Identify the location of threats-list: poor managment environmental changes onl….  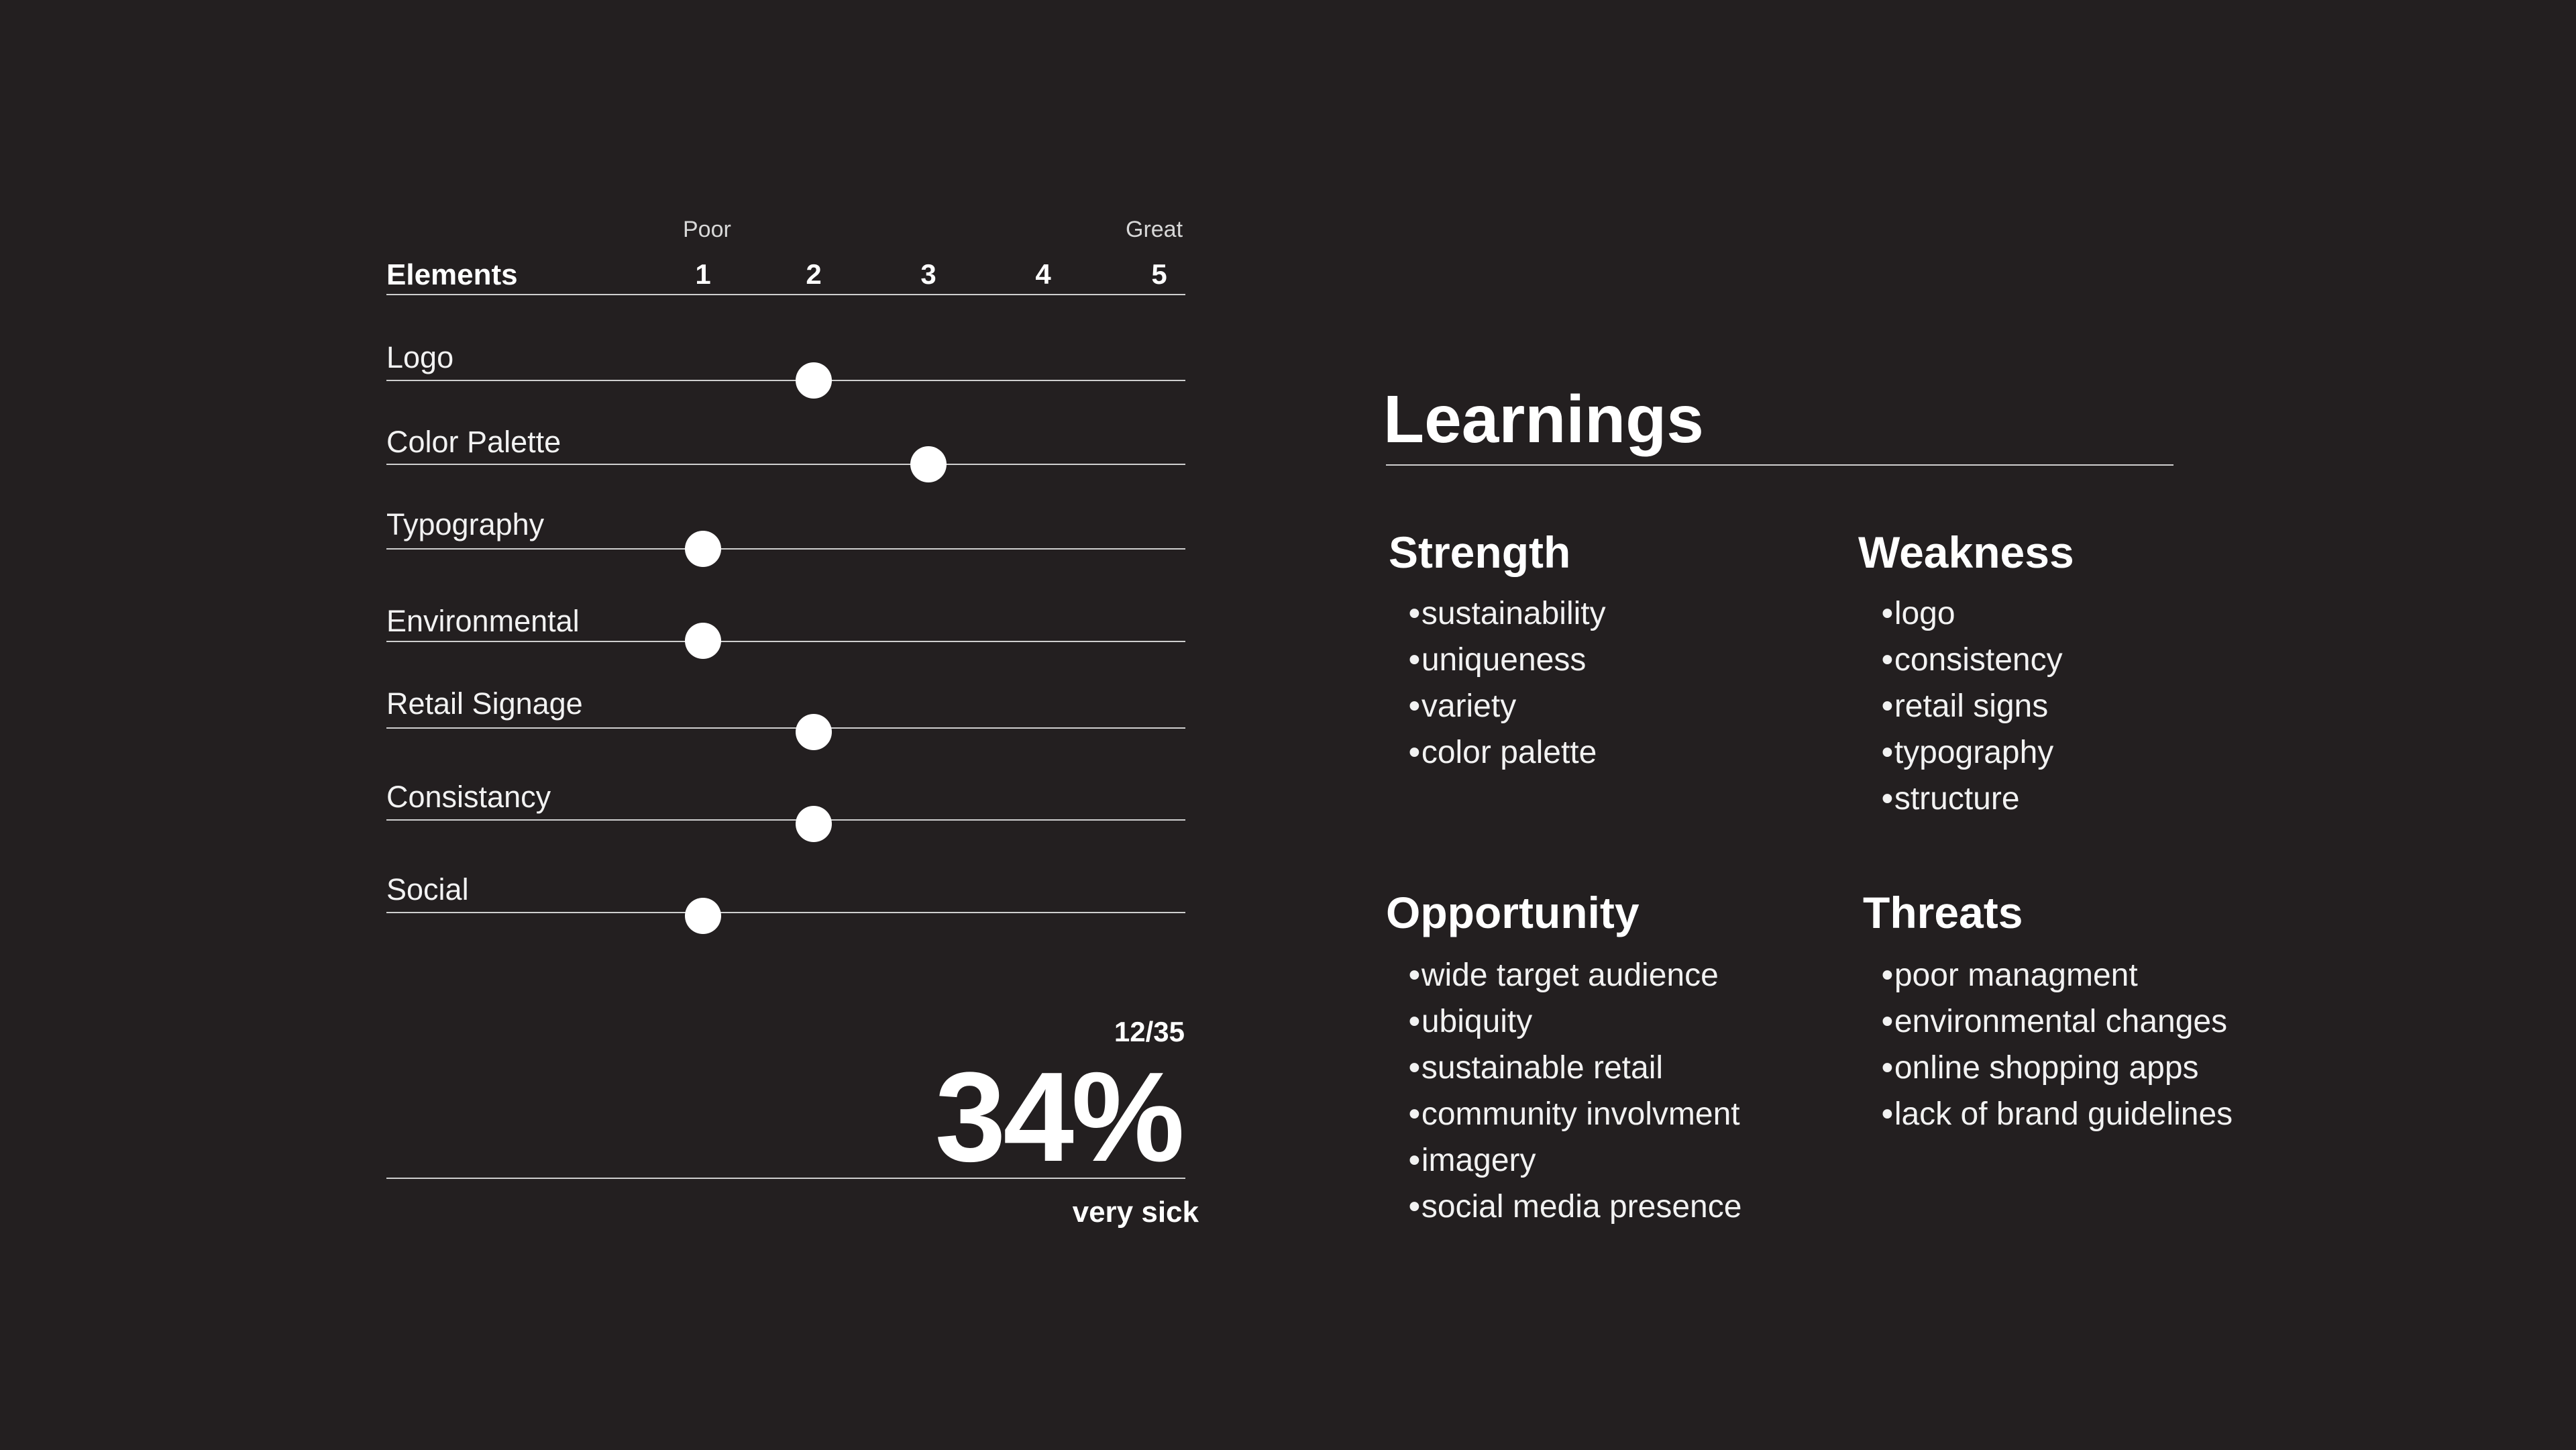
(2057, 1044).